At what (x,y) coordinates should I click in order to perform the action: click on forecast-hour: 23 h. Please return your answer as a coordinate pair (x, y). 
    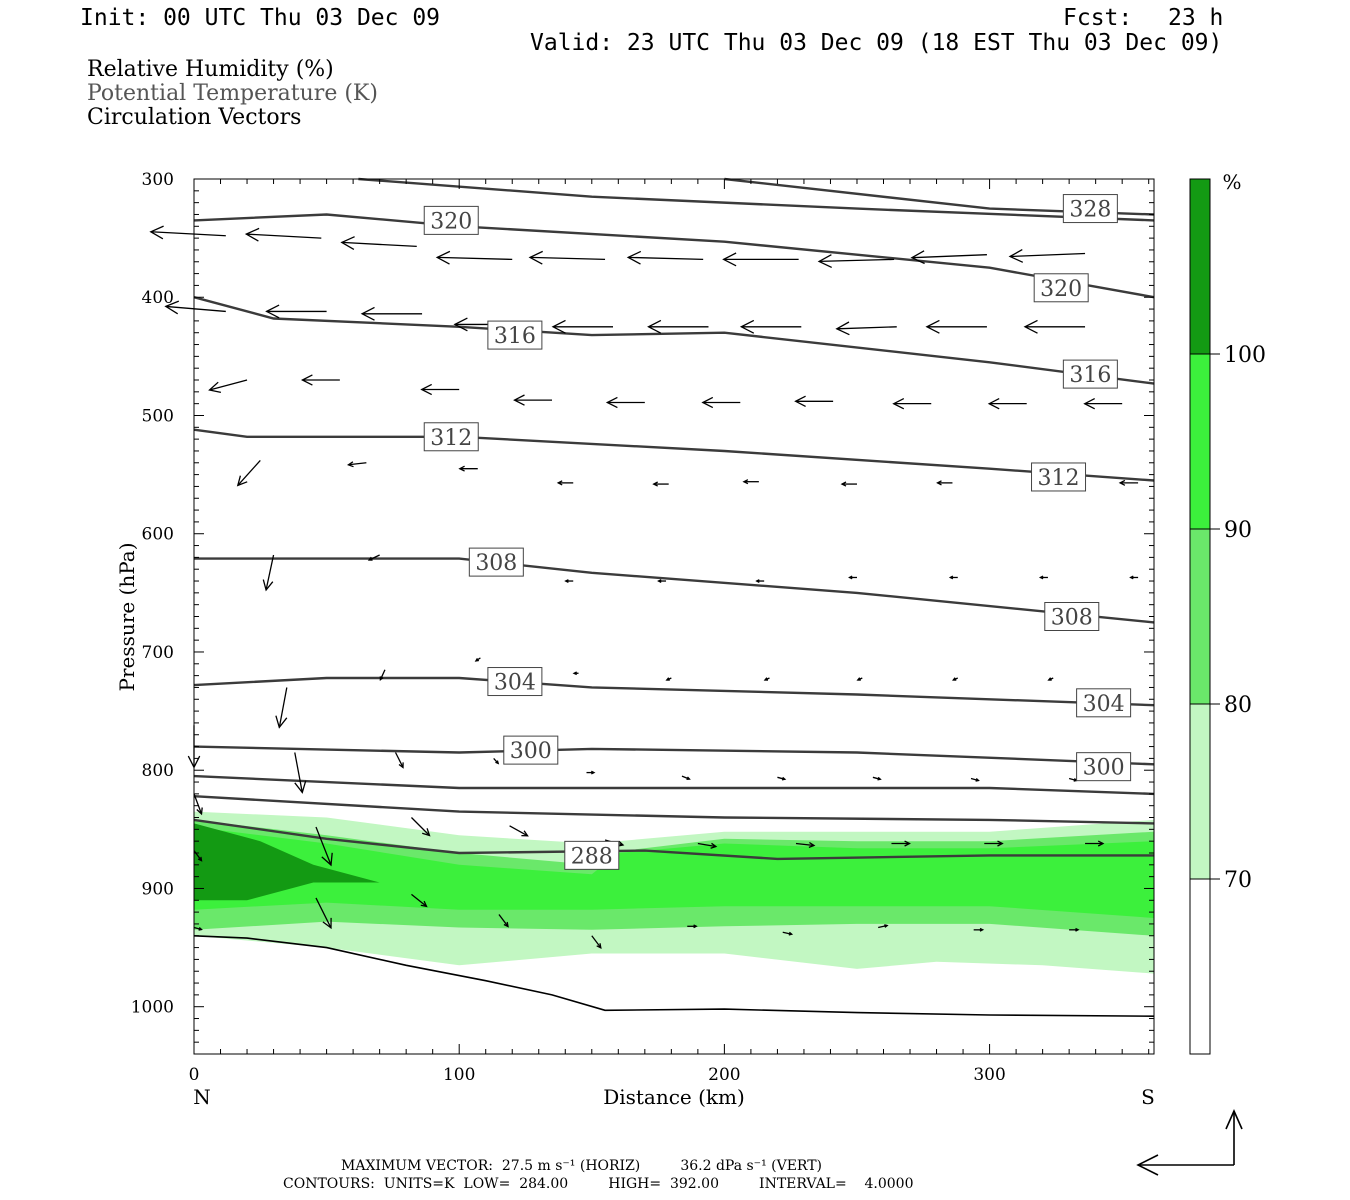
    Looking at the image, I should click on (1196, 18).